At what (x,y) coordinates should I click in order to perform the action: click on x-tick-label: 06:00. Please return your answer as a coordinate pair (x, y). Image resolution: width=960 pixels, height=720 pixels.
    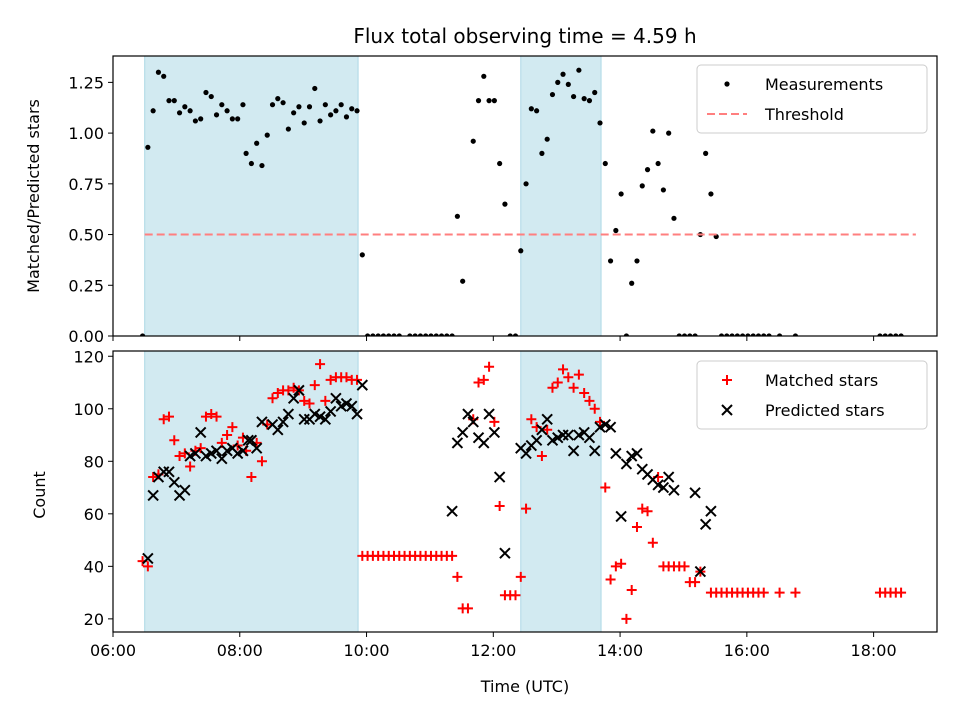
    Looking at the image, I should click on (113, 650).